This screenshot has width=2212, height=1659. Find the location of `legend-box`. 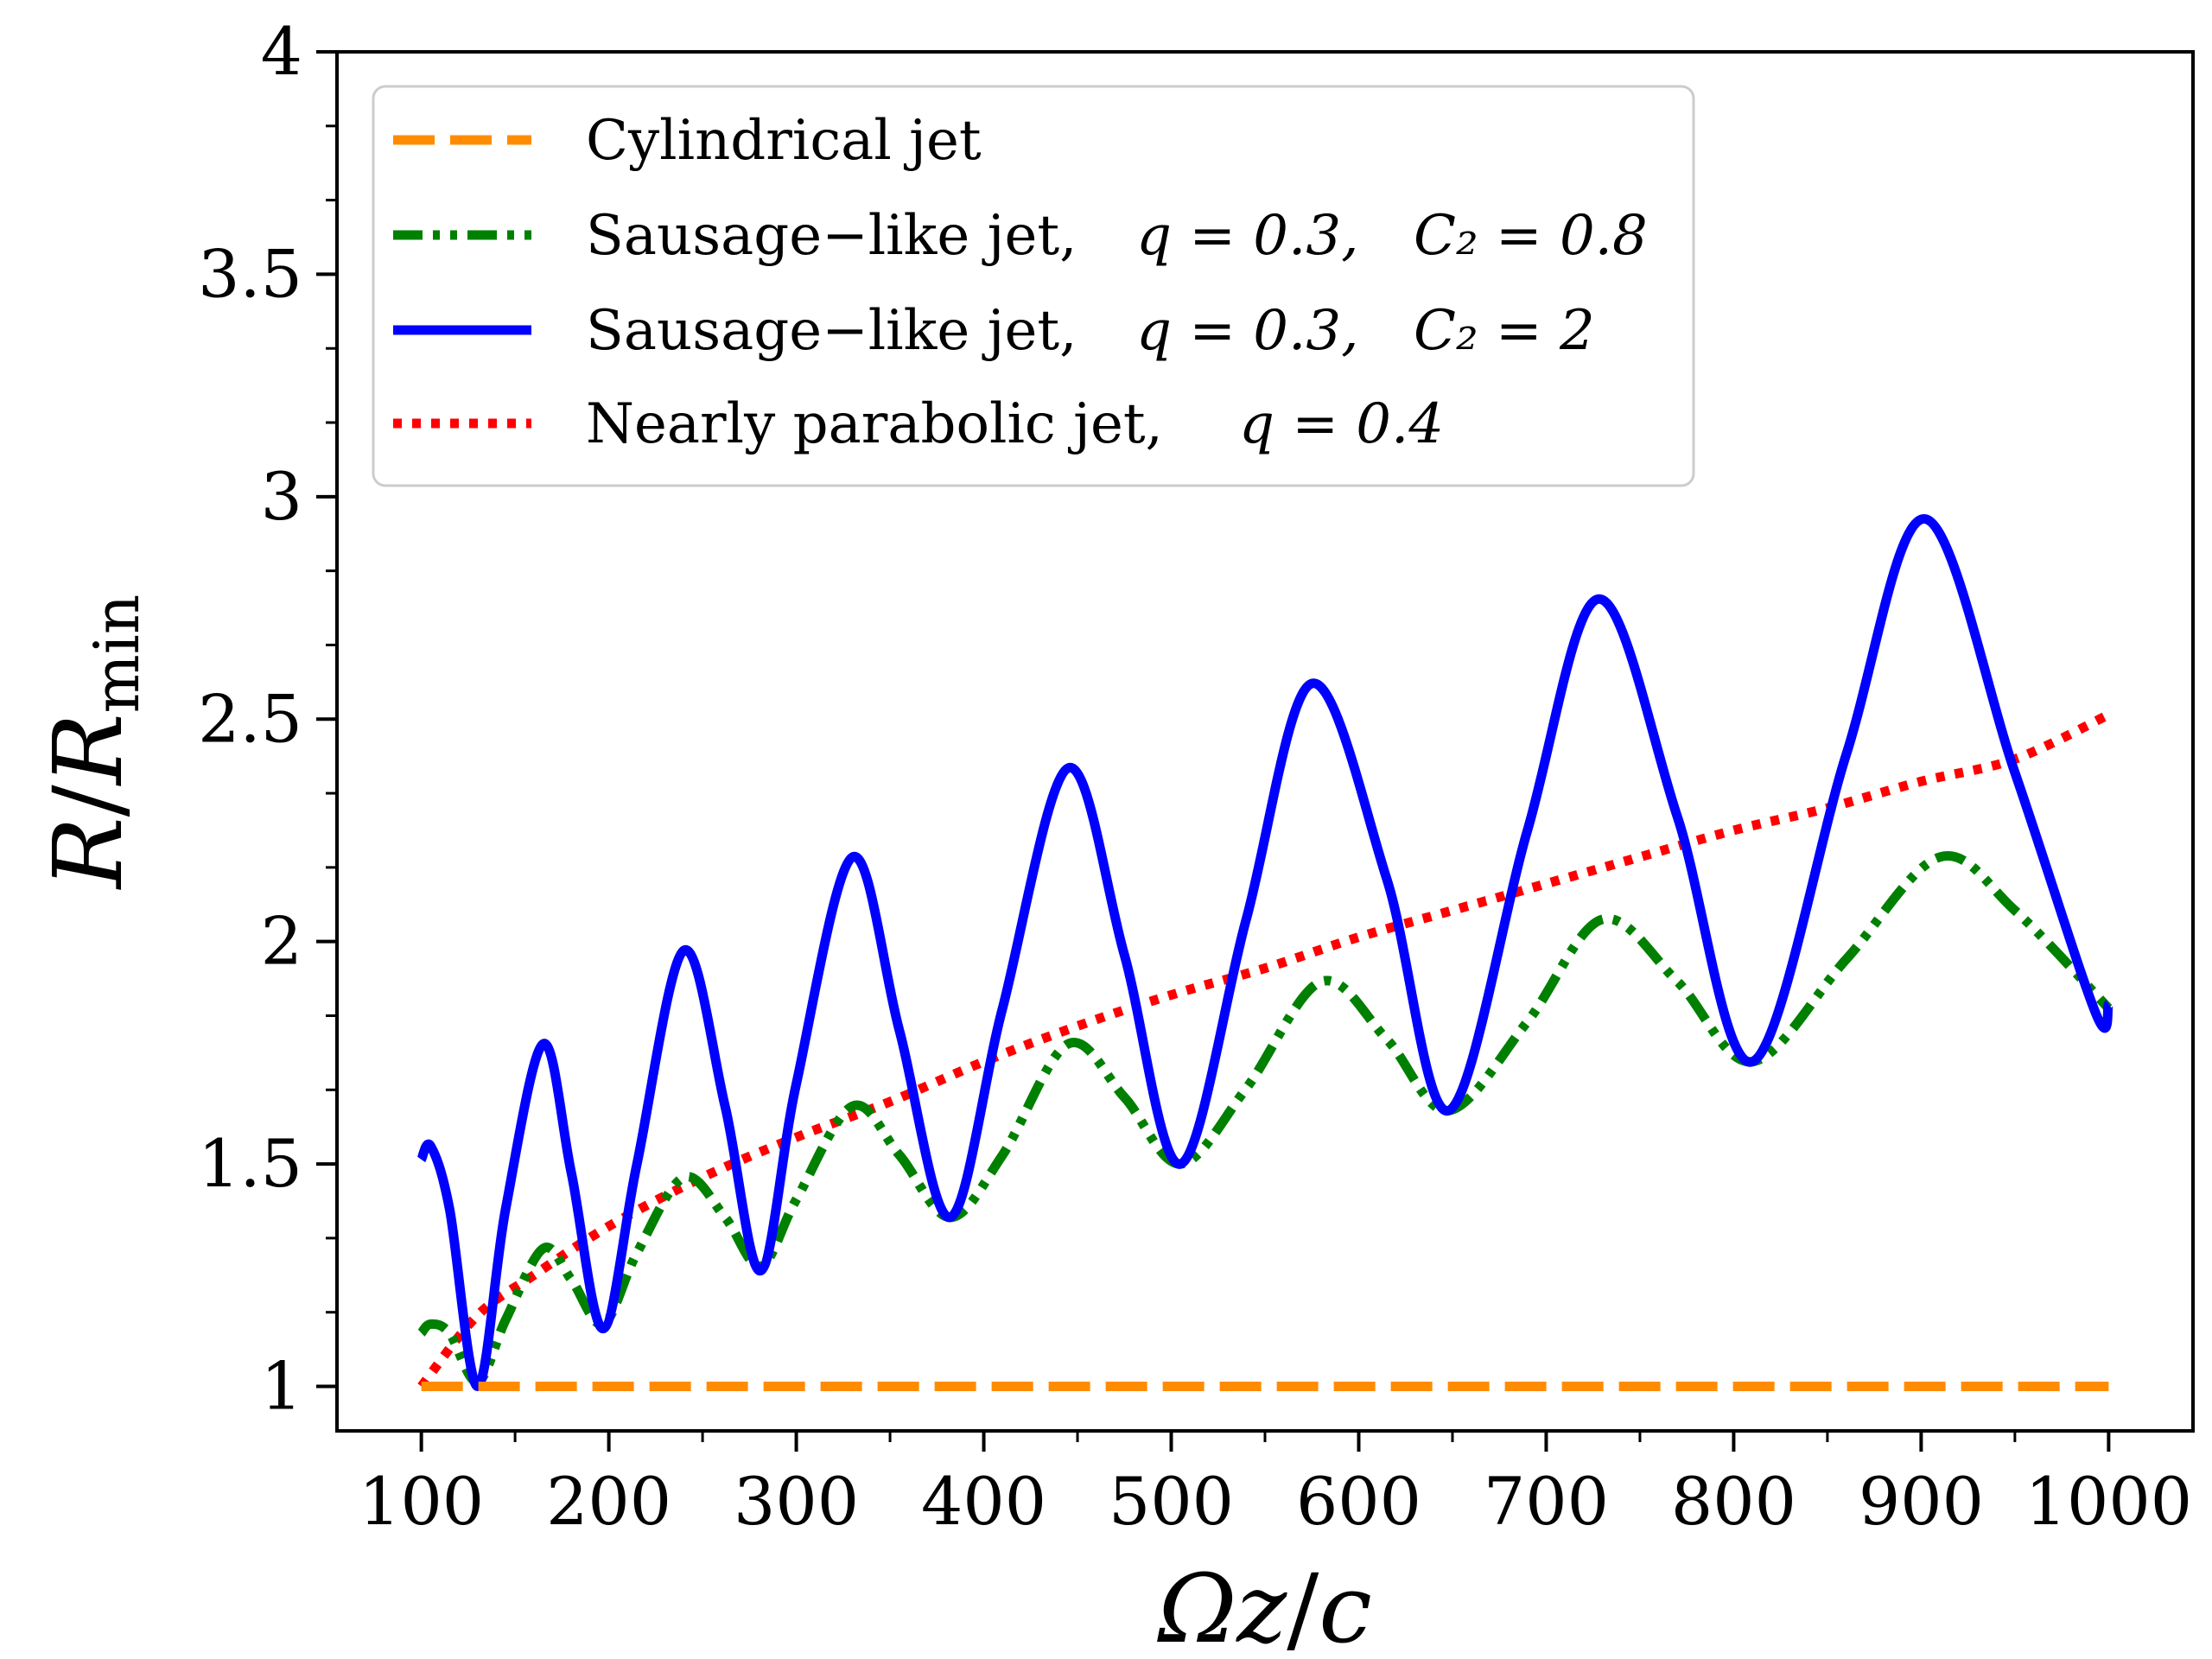

legend-box is located at coordinates (1033, 286).